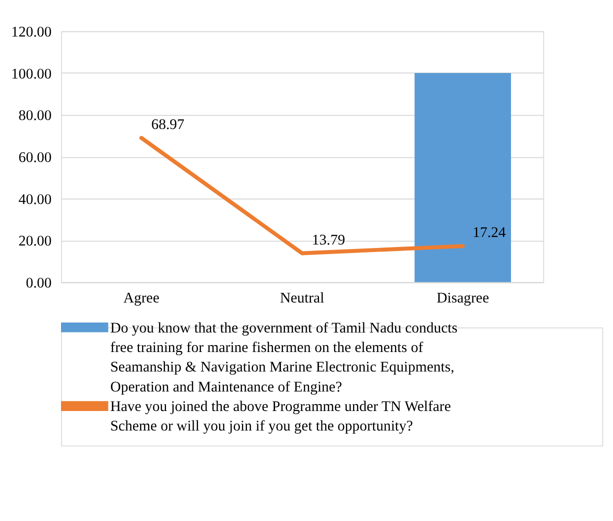  Describe the element at coordinates (141, 298) in the screenshot. I see `x-tick-label: Agree` at that location.